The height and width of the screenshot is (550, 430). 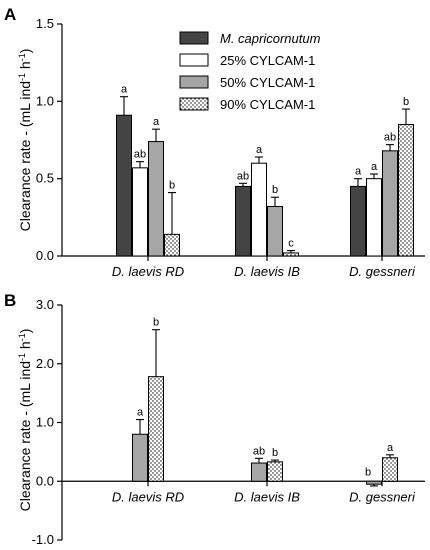 I want to click on y-axis-label-a: Clearance rate - (mL ind-1 h-1), so click(x=25, y=140).